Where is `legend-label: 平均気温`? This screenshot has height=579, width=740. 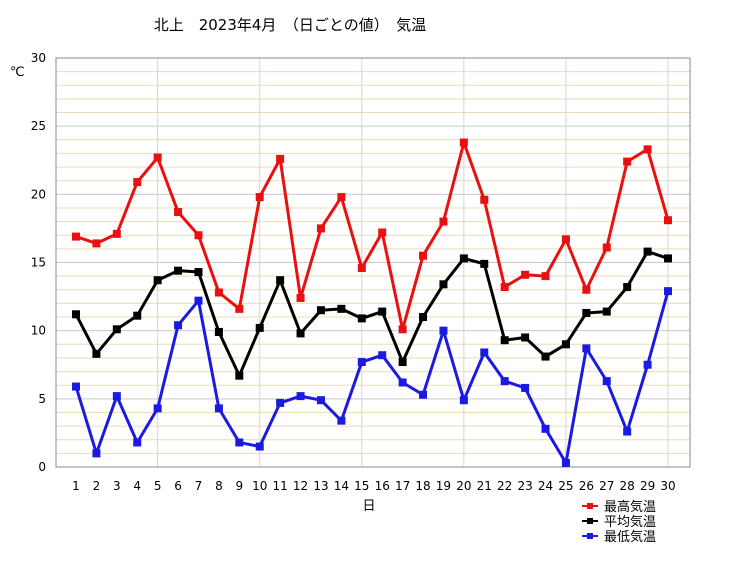
legend-label: 平均気温 is located at coordinates (630, 522).